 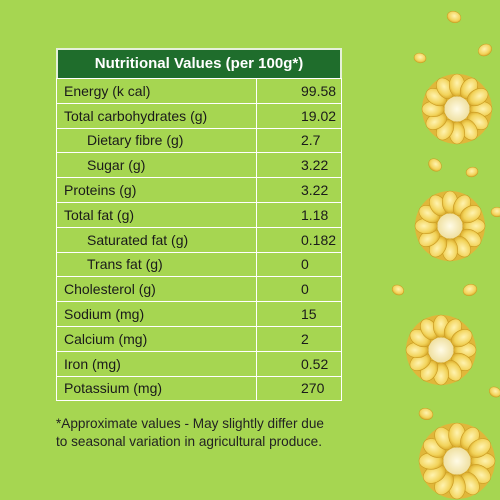 What do you see at coordinates (299, 214) in the screenshot?
I see `row-value: 1.18` at bounding box center [299, 214].